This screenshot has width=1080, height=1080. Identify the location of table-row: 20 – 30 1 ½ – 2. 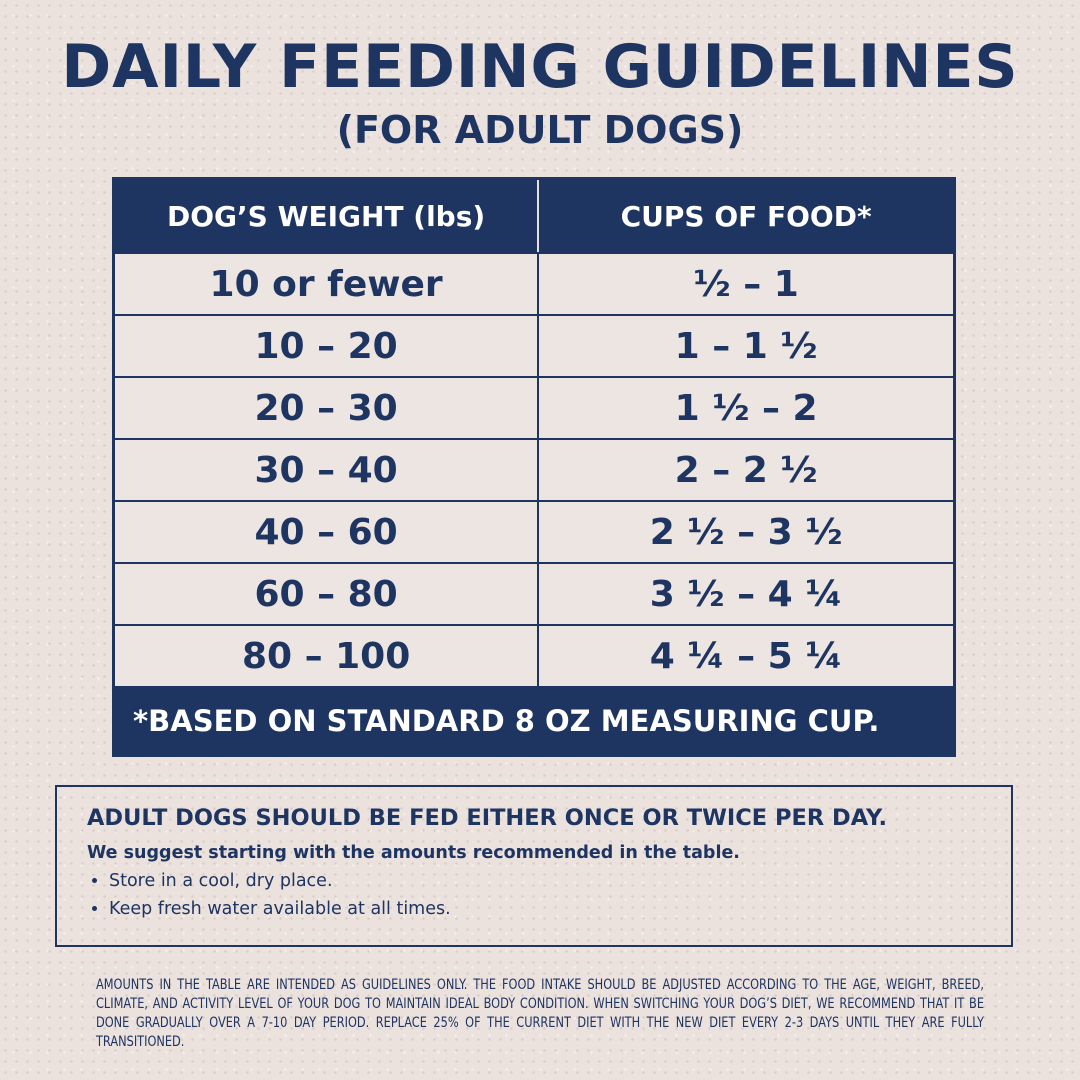
(534, 408).